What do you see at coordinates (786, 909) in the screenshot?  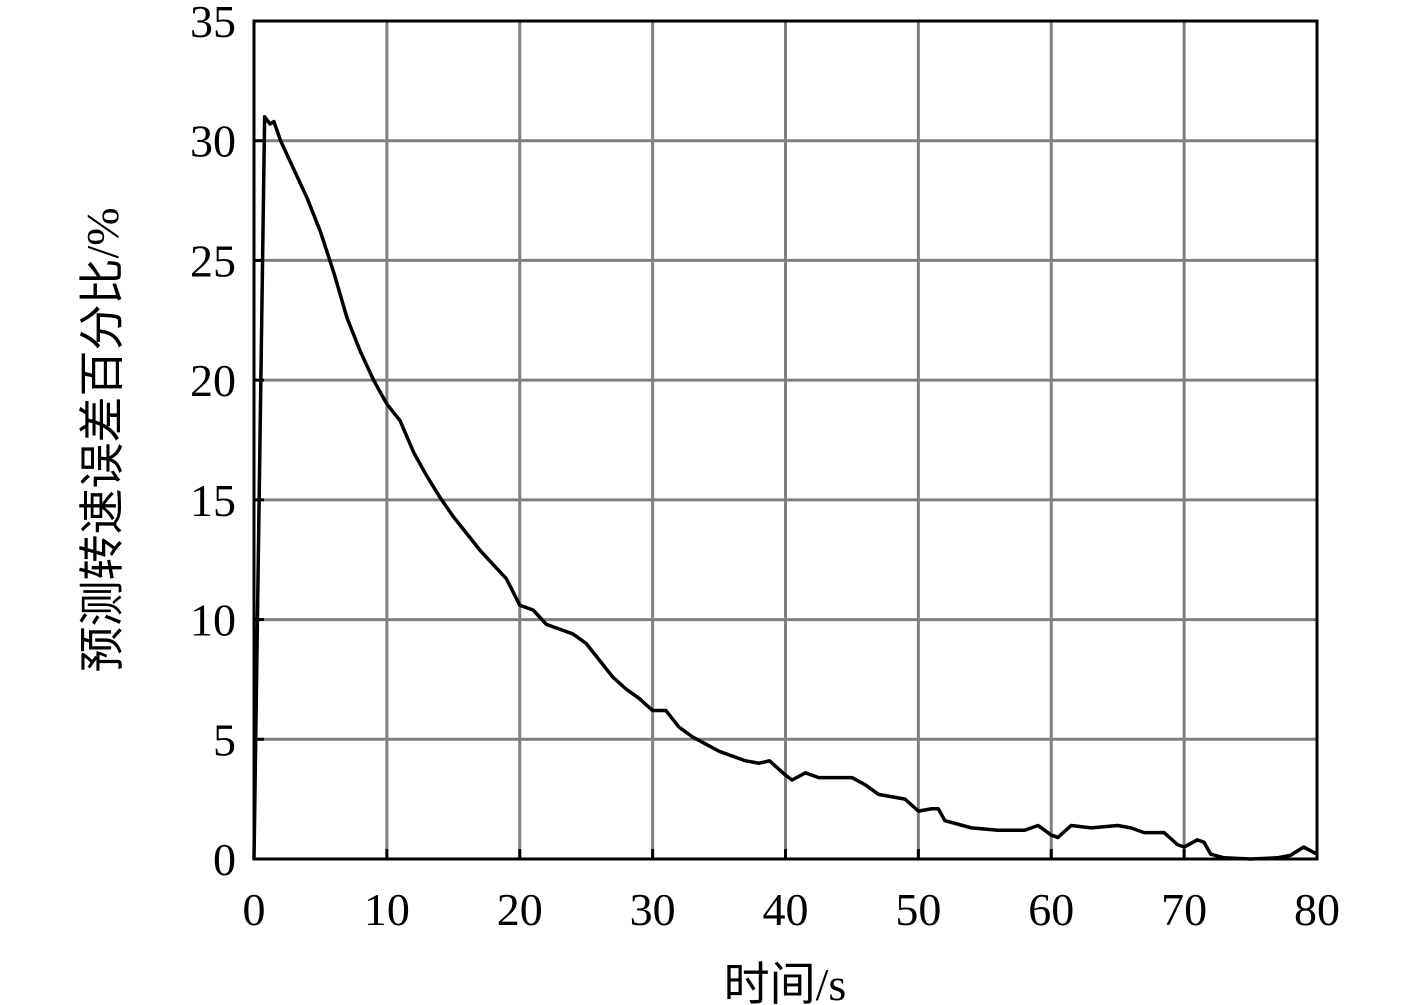 I see `x-tick-label: 40` at bounding box center [786, 909].